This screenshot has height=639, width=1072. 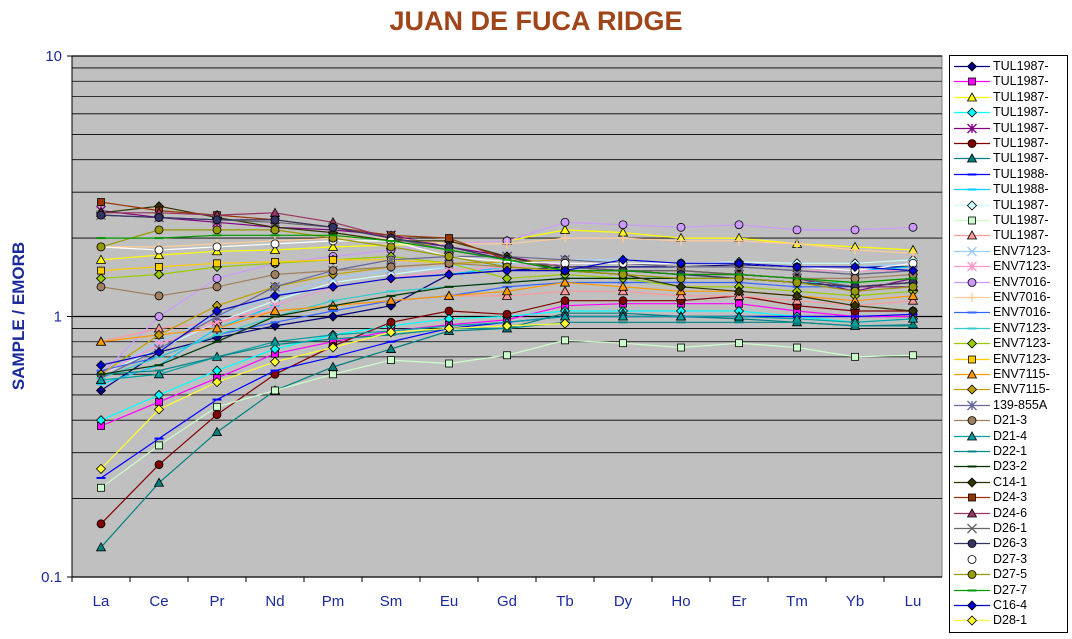 I want to click on legend-label: C16-4, so click(x=1010, y=605).